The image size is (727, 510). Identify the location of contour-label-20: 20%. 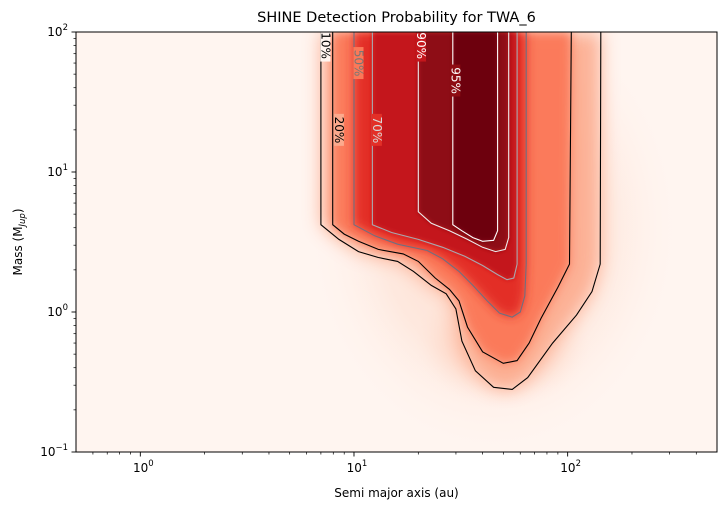
(339, 130).